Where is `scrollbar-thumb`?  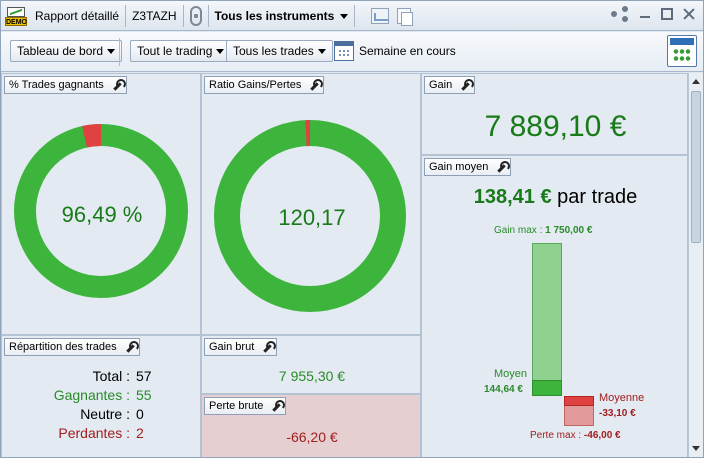 scrollbar-thumb is located at coordinates (696, 167).